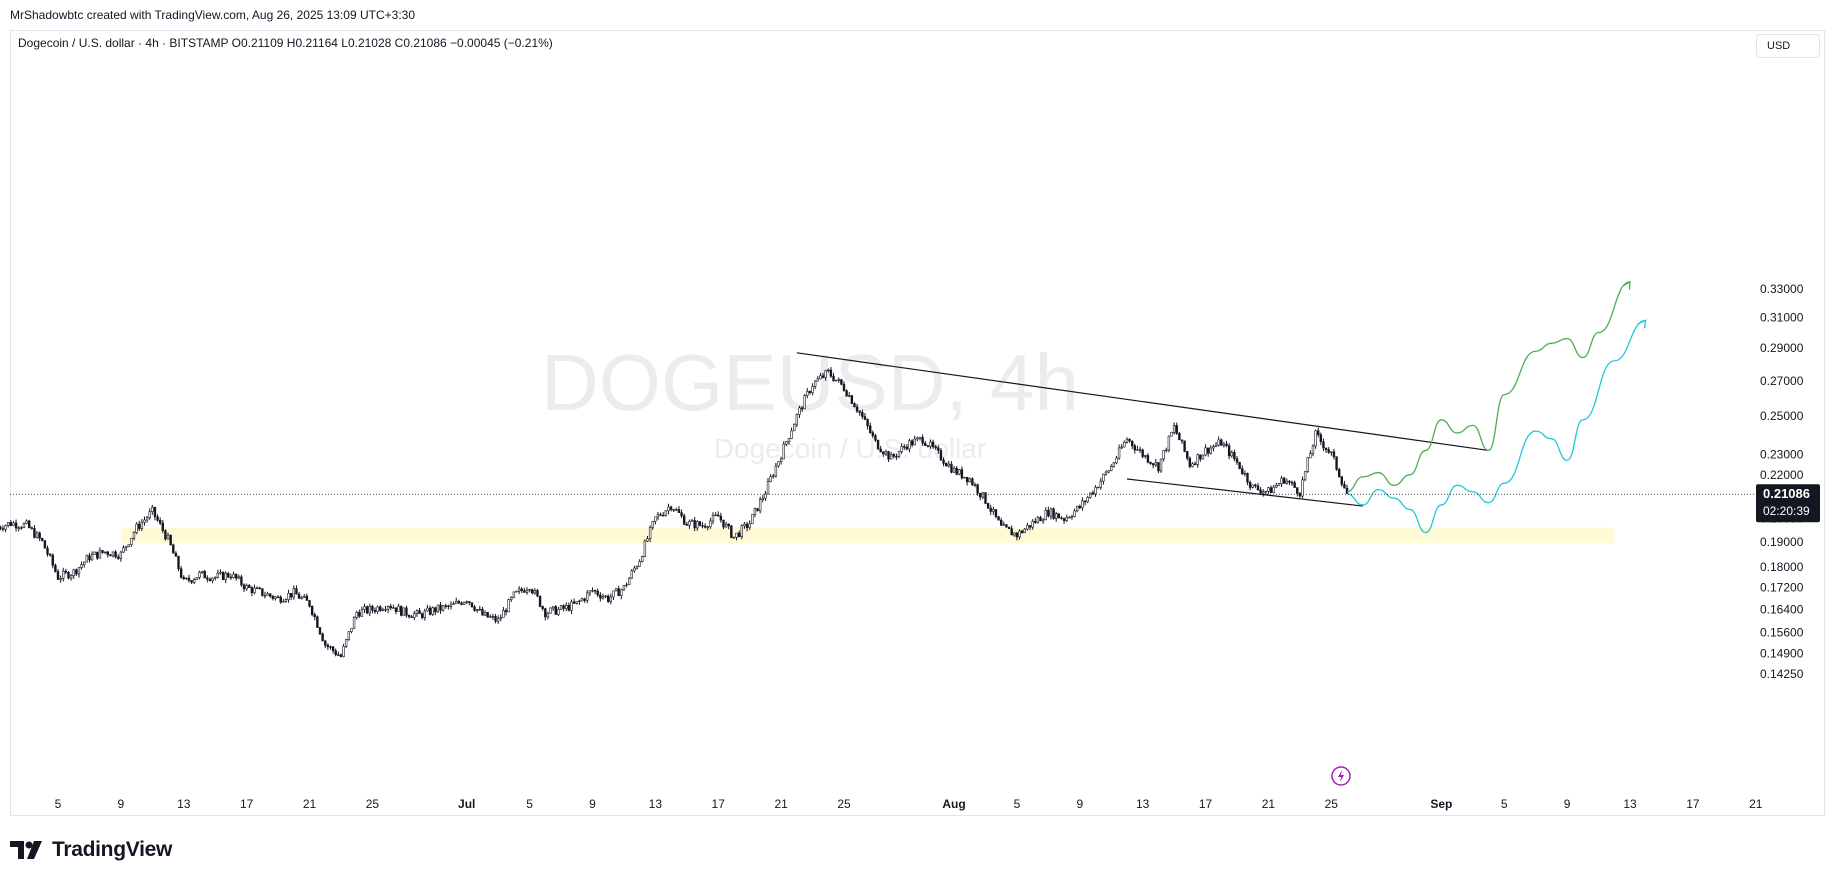 The image size is (1835, 881). Describe the element at coordinates (1017, 804) in the screenshot. I see `time-tick-label: 5` at that location.